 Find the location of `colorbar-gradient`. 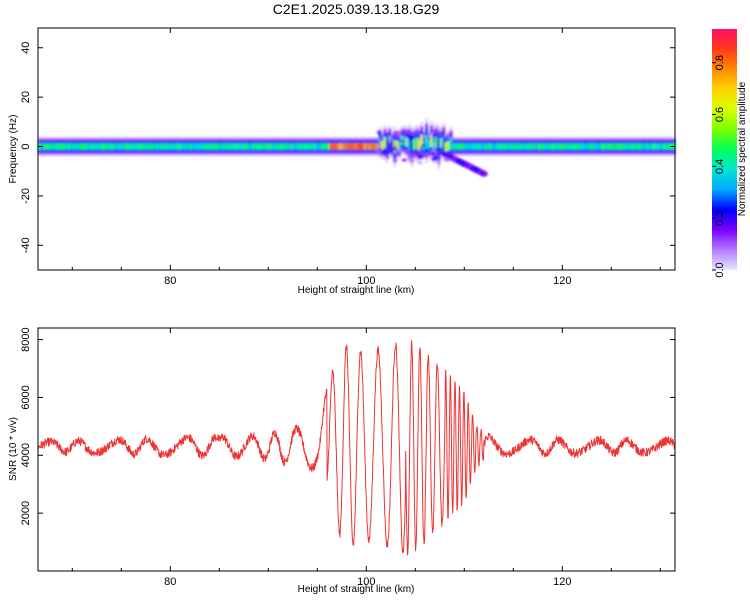

colorbar-gradient is located at coordinates (724, 149).